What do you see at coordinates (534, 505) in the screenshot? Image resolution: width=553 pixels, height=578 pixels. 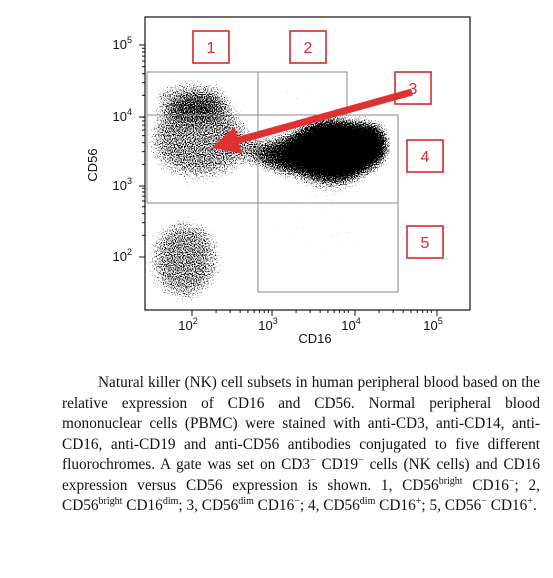 I see `caption-text: .` at bounding box center [534, 505].